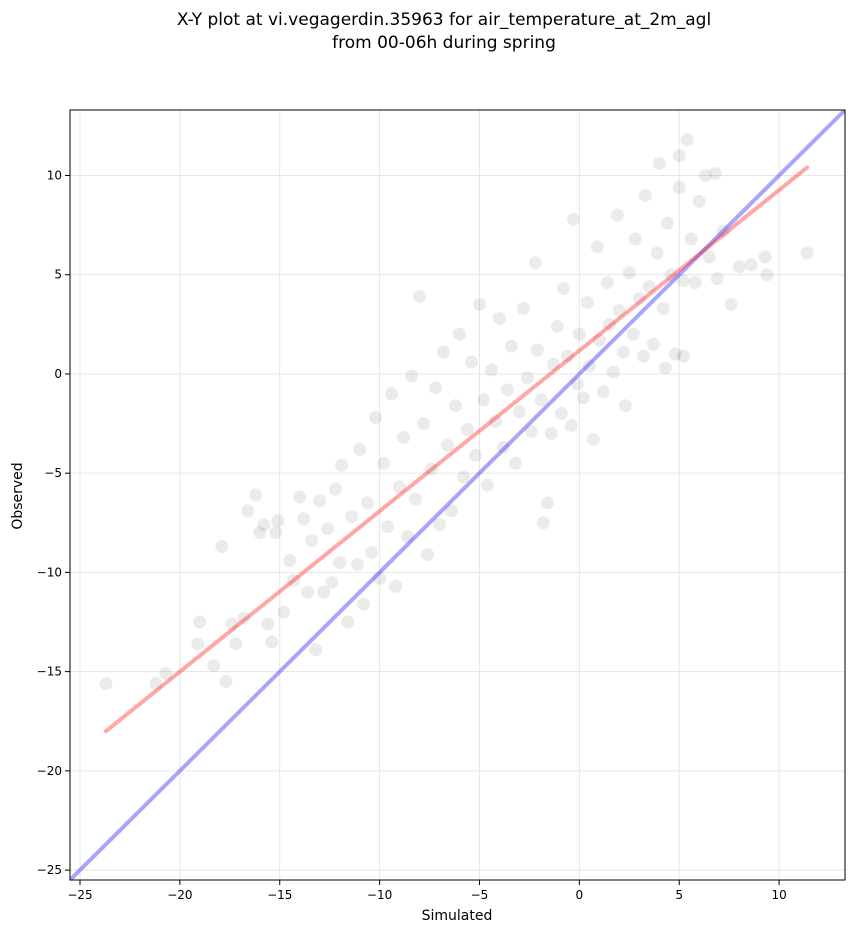 This screenshot has width=854, height=934. I want to click on y-tick-label: 5, so click(58, 275).